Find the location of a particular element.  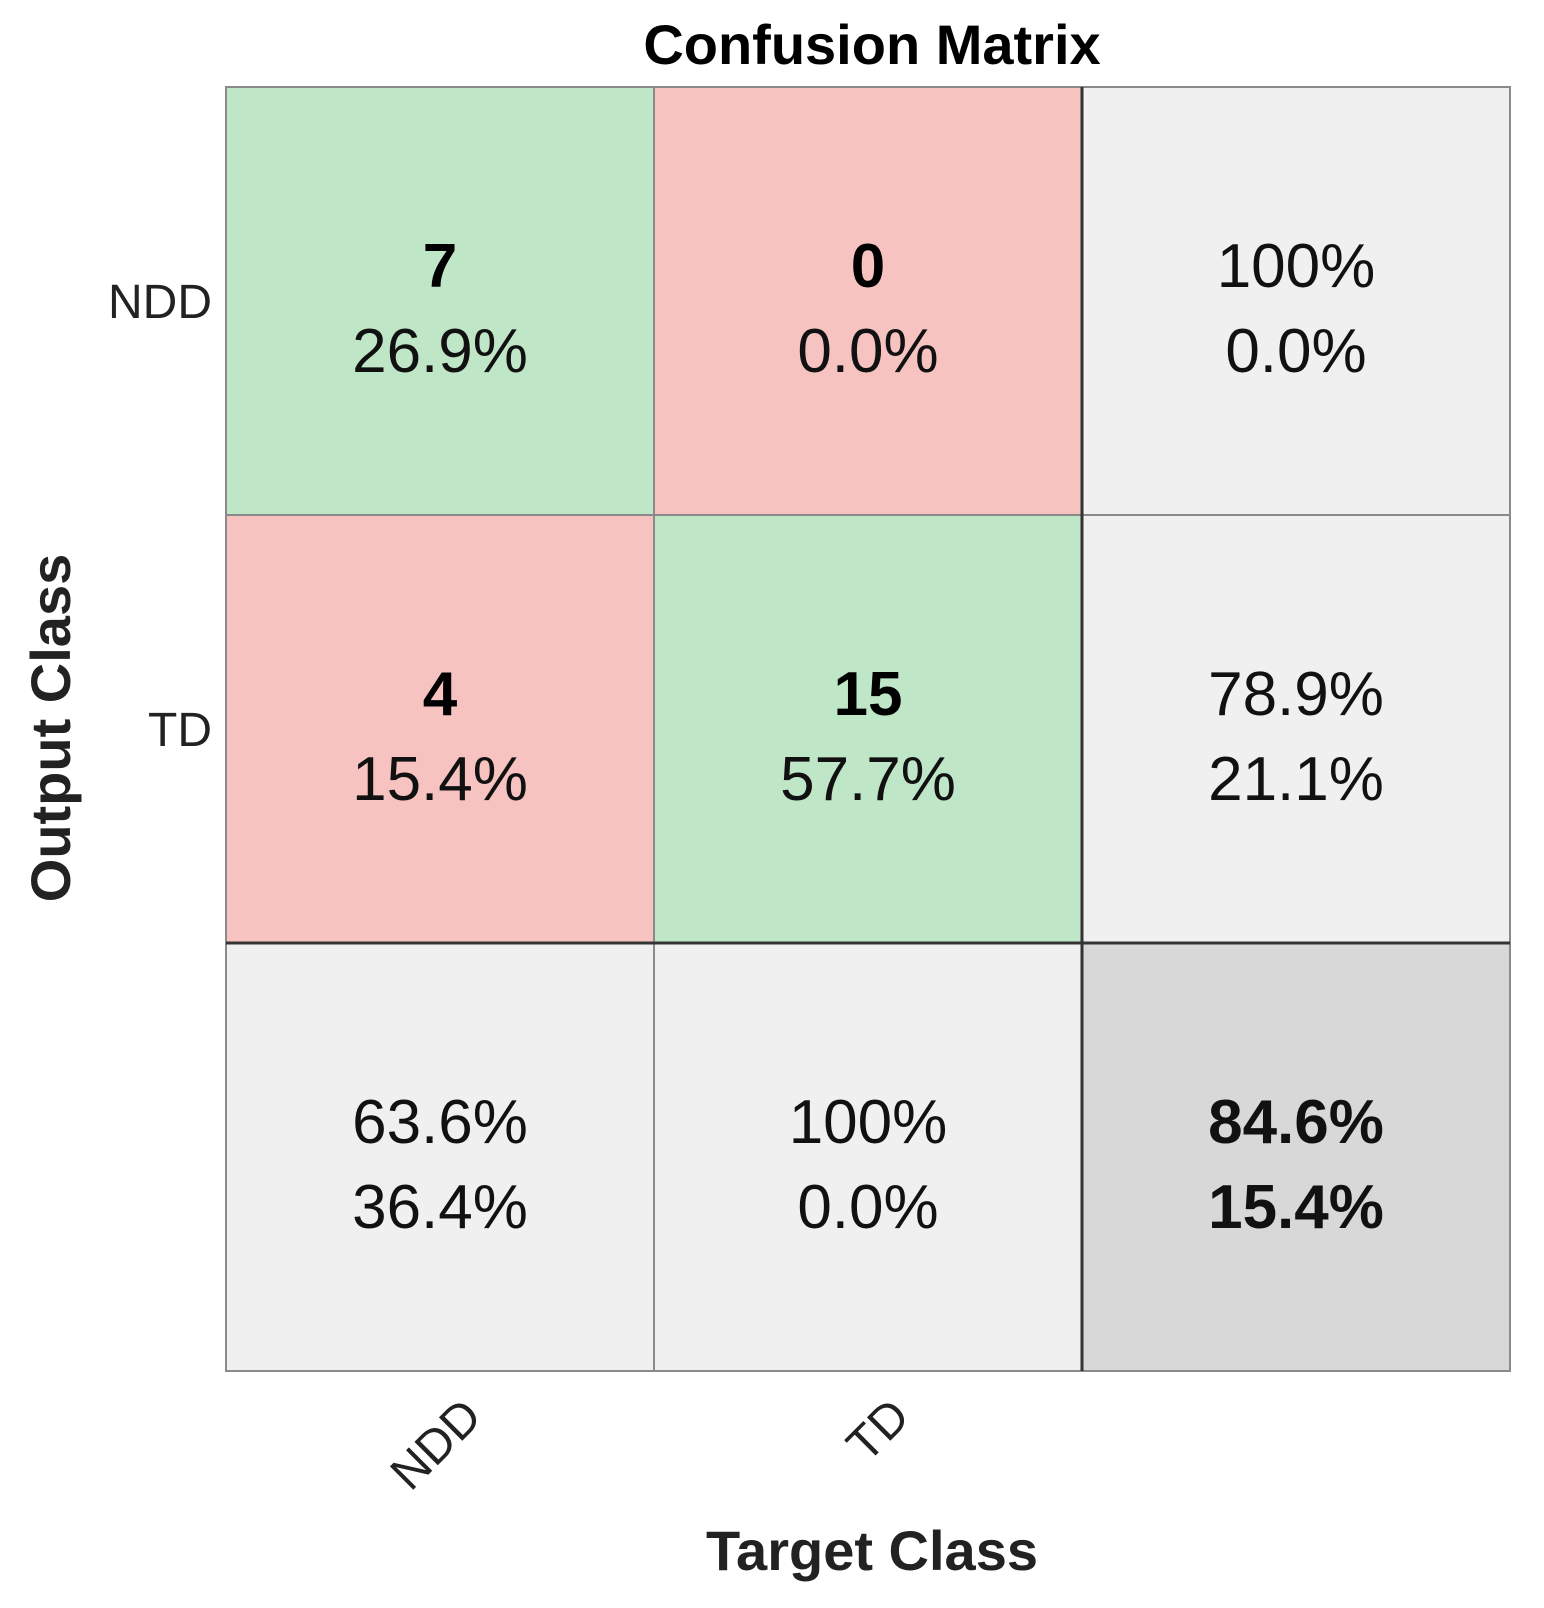

summary-correct-percent: 84.6% is located at coordinates (1296, 1122).